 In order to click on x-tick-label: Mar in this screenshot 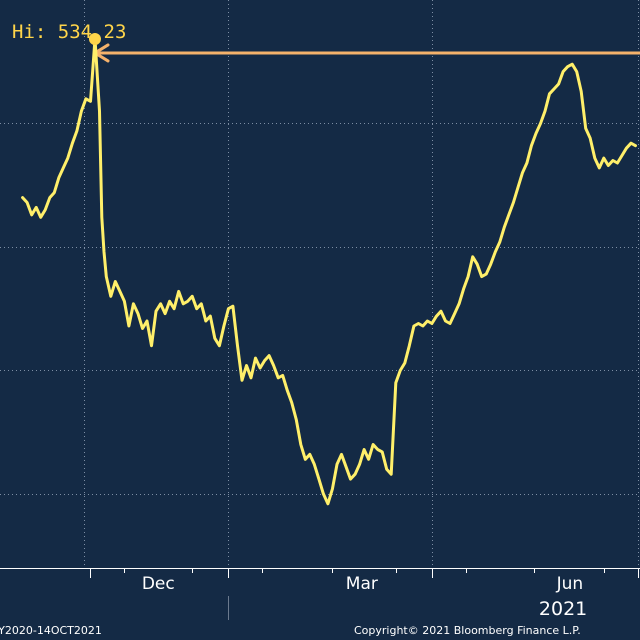, I will do `click(362, 584)`.